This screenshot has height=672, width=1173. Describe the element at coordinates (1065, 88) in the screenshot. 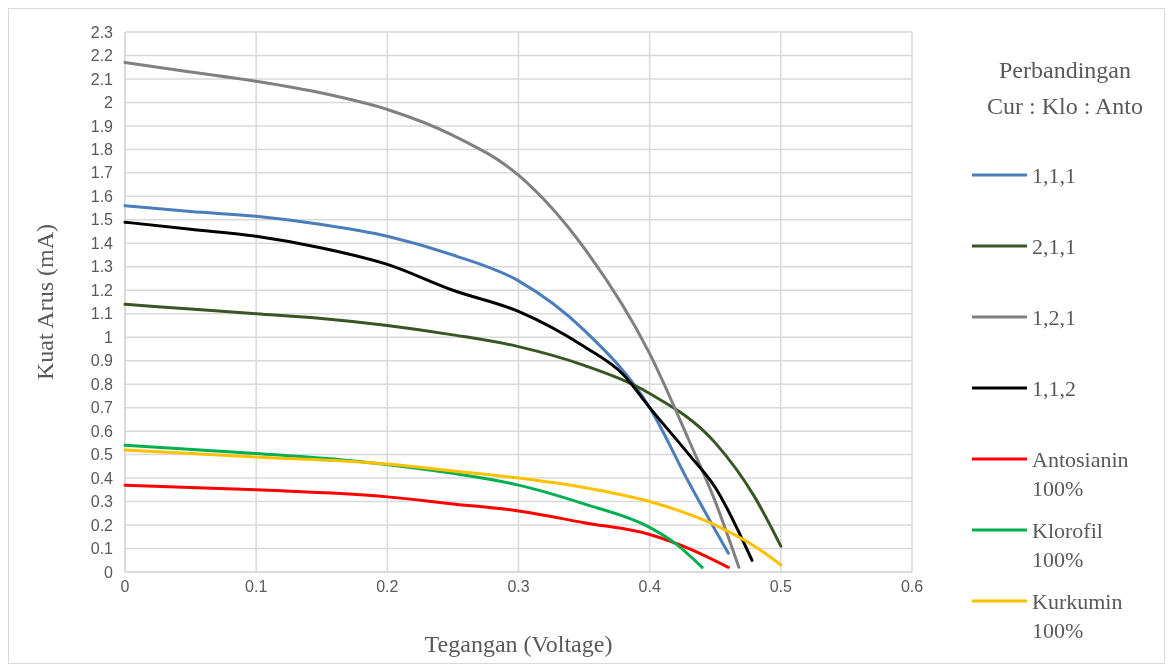

I see `legend-title: Perbandingan Cur : Klo : Anto` at that location.